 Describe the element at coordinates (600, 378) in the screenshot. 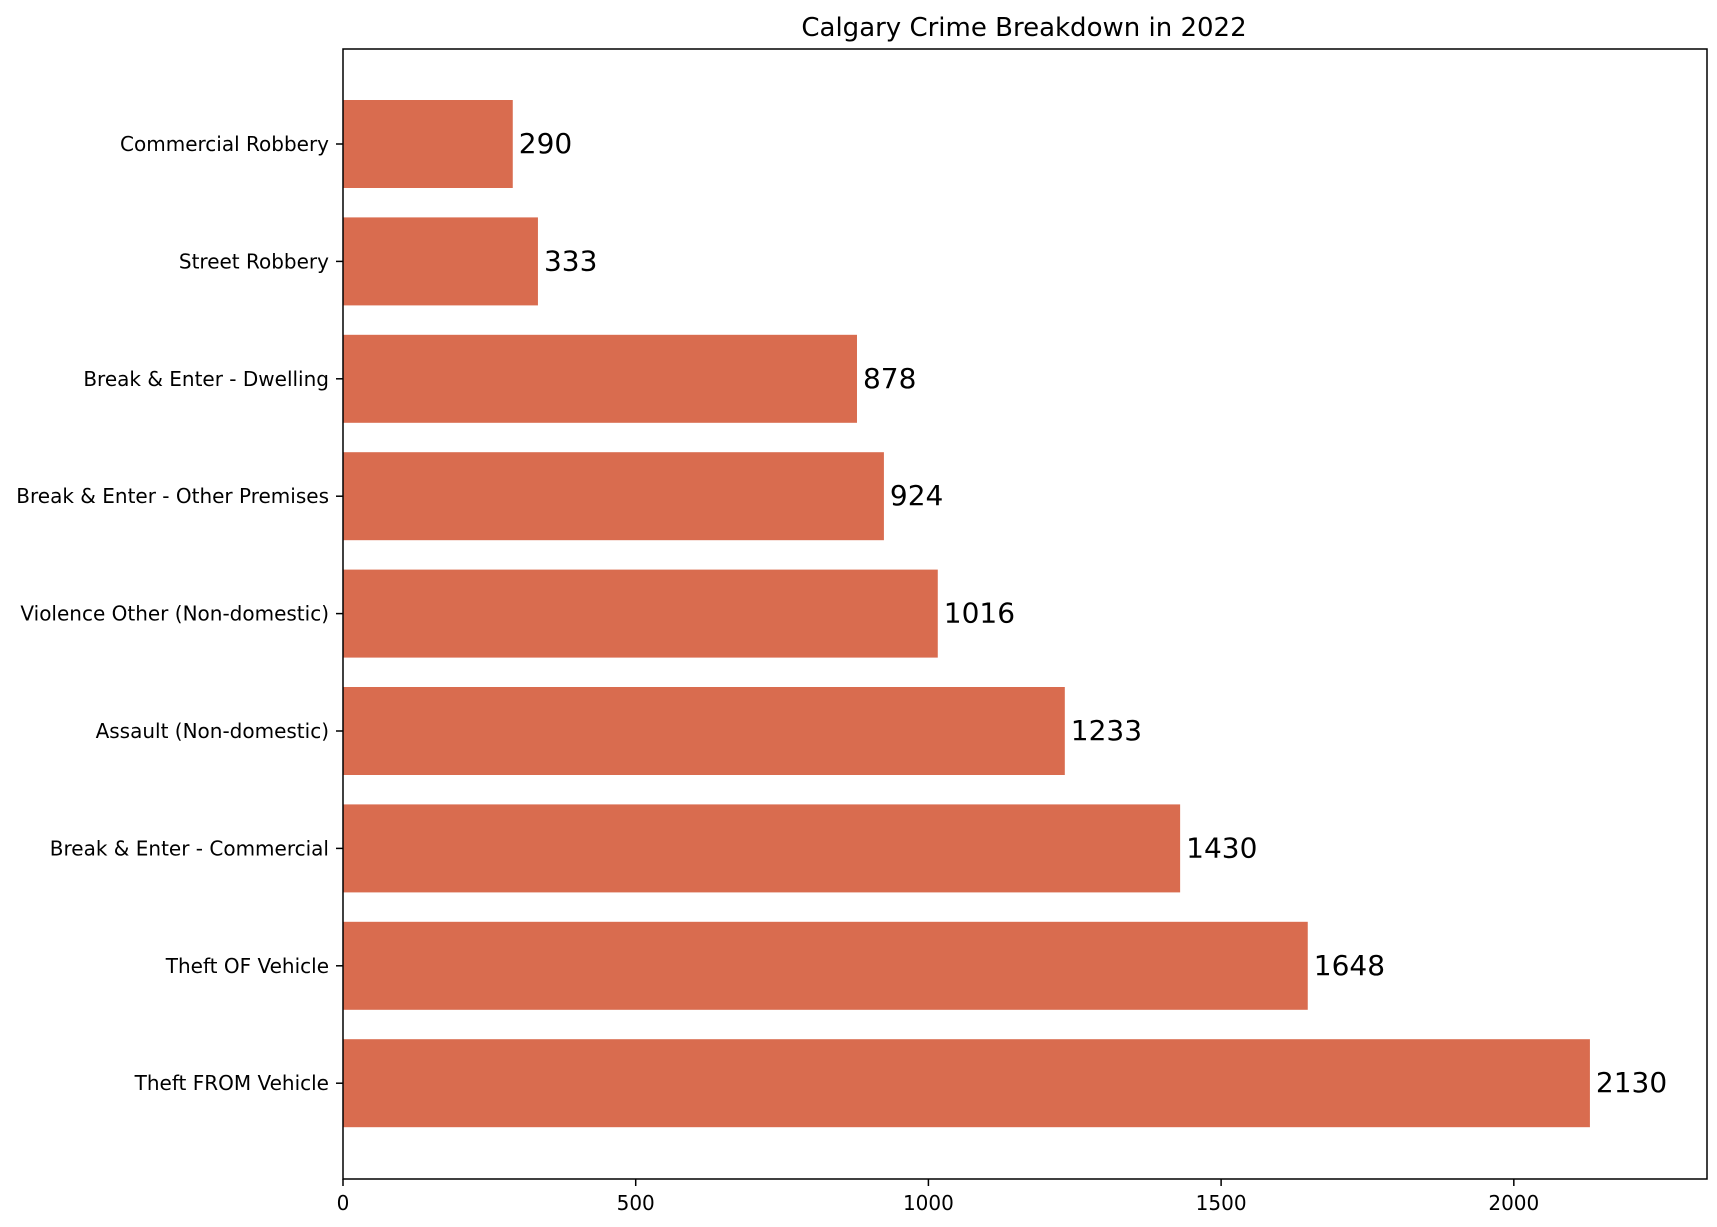

I see `bar-break-enter-dwelling` at that location.